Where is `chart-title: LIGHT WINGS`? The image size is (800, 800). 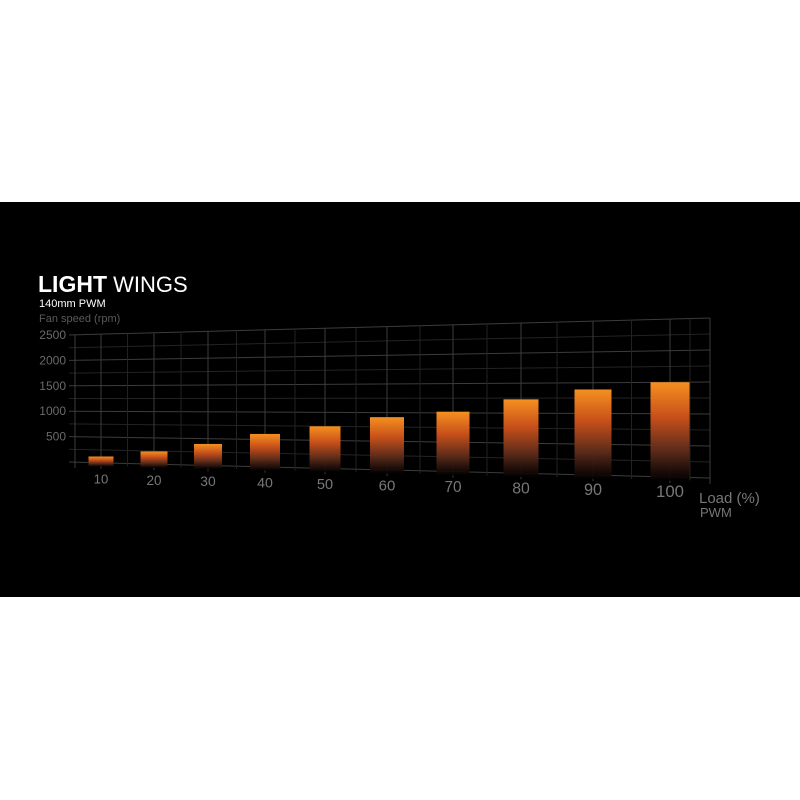
chart-title: LIGHT WINGS is located at coordinates (113, 284).